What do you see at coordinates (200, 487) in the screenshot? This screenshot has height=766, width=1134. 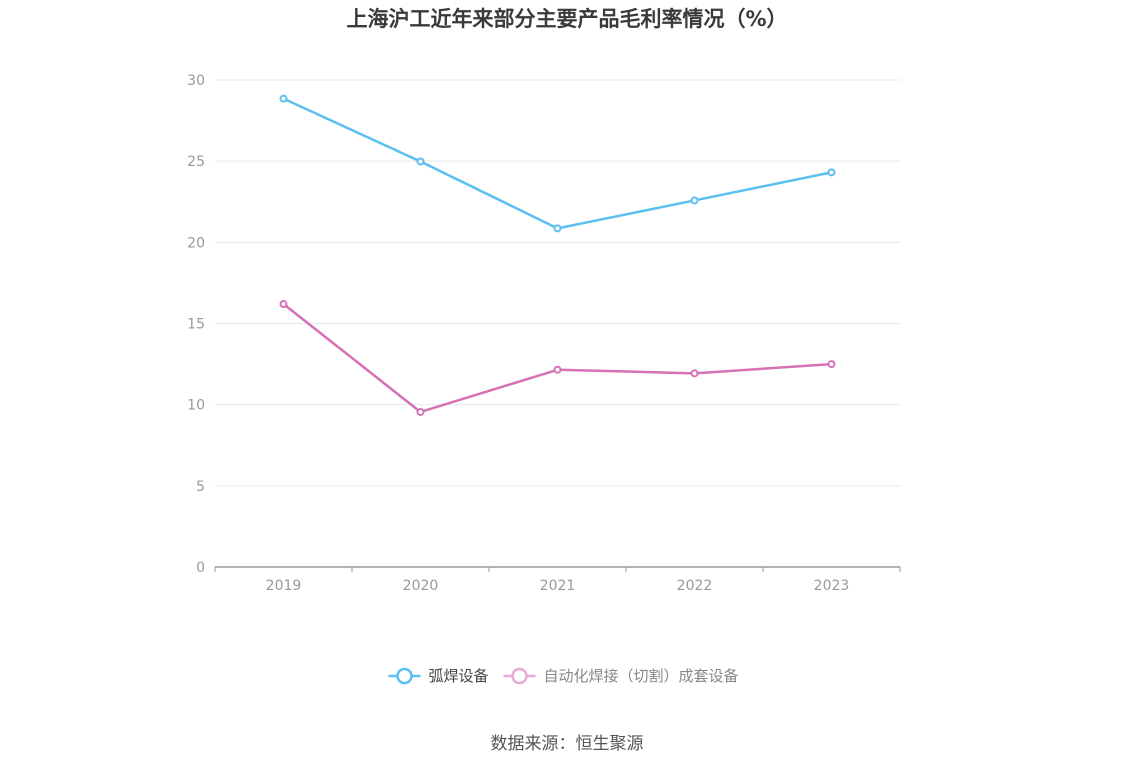 I see `y-tick-label: 5` at bounding box center [200, 487].